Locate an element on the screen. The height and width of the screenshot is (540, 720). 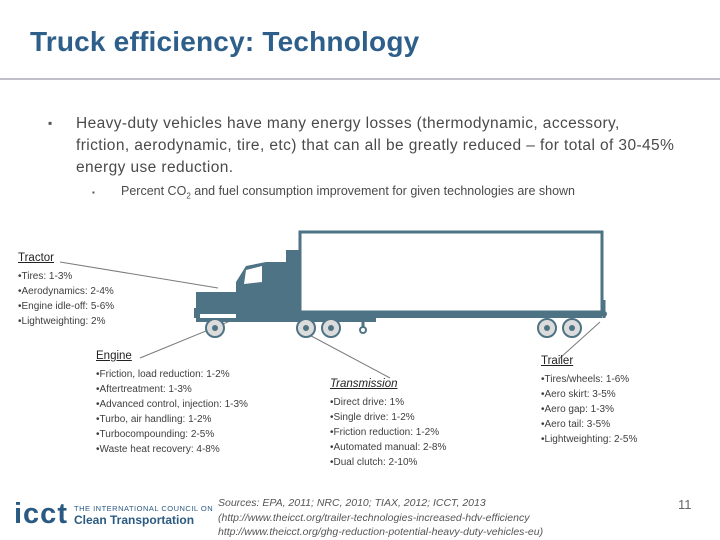
logo-tagline: THE INTERNATIONAL COUNCIL ON is located at coordinates (144, 508).